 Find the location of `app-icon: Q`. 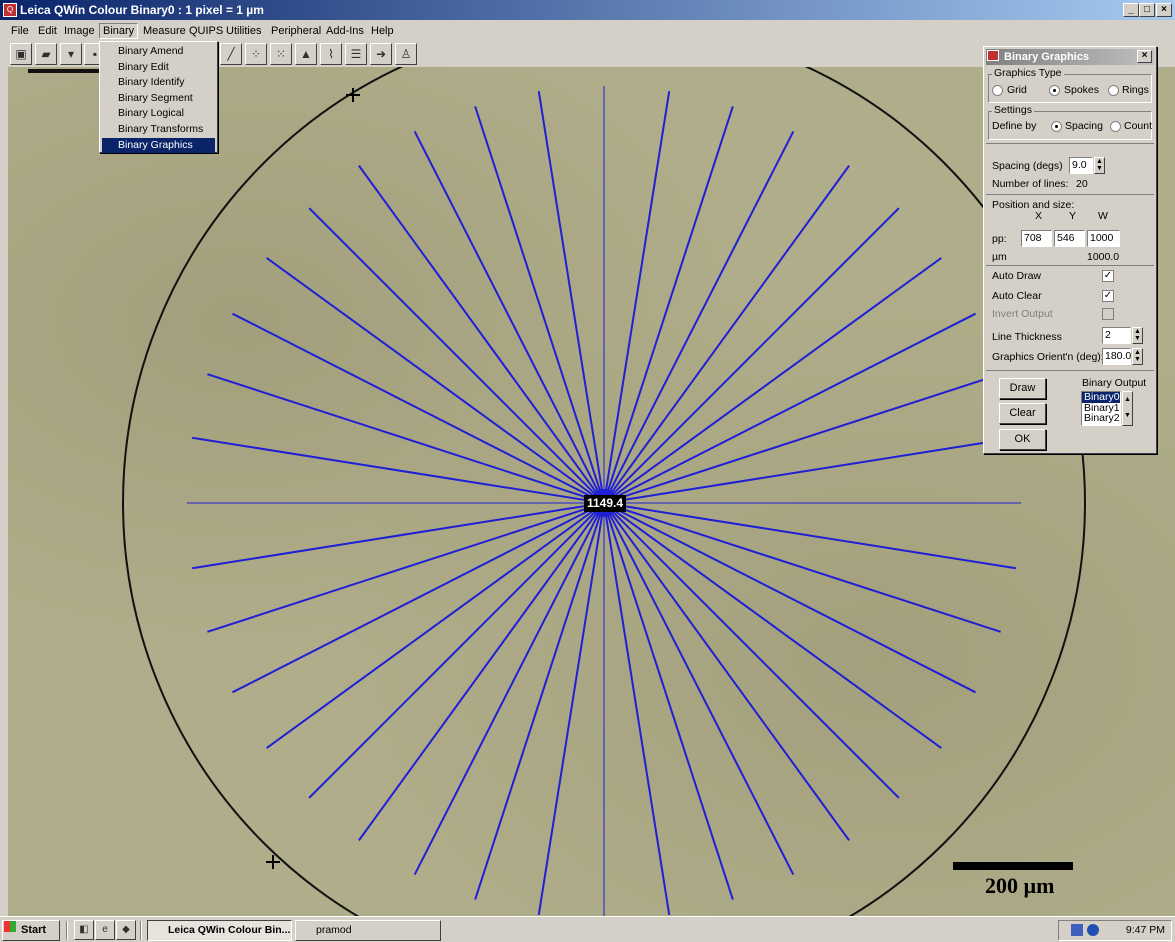

app-icon: Q is located at coordinates (10, 10).